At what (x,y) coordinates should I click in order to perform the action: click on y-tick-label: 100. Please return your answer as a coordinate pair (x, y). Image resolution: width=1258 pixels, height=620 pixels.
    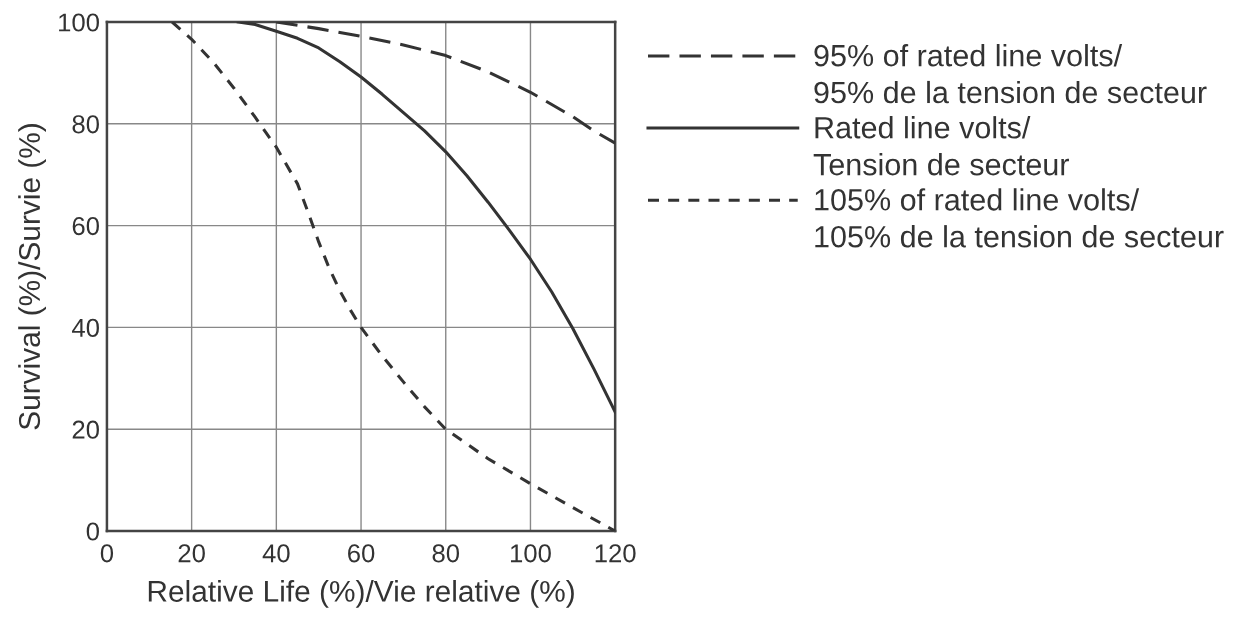
    Looking at the image, I should click on (79, 22).